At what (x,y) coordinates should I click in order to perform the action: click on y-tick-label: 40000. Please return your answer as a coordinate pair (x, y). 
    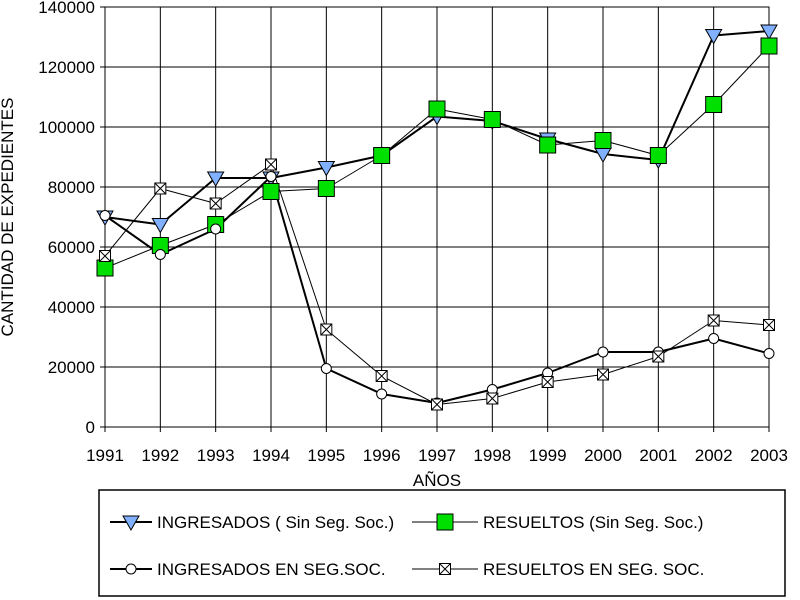
    Looking at the image, I should click on (71, 307).